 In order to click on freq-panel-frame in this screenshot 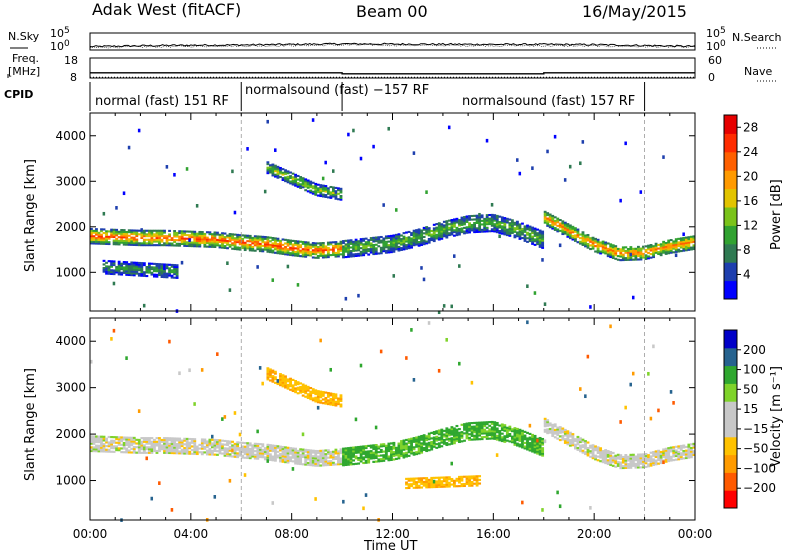, I will do `click(392, 68)`.